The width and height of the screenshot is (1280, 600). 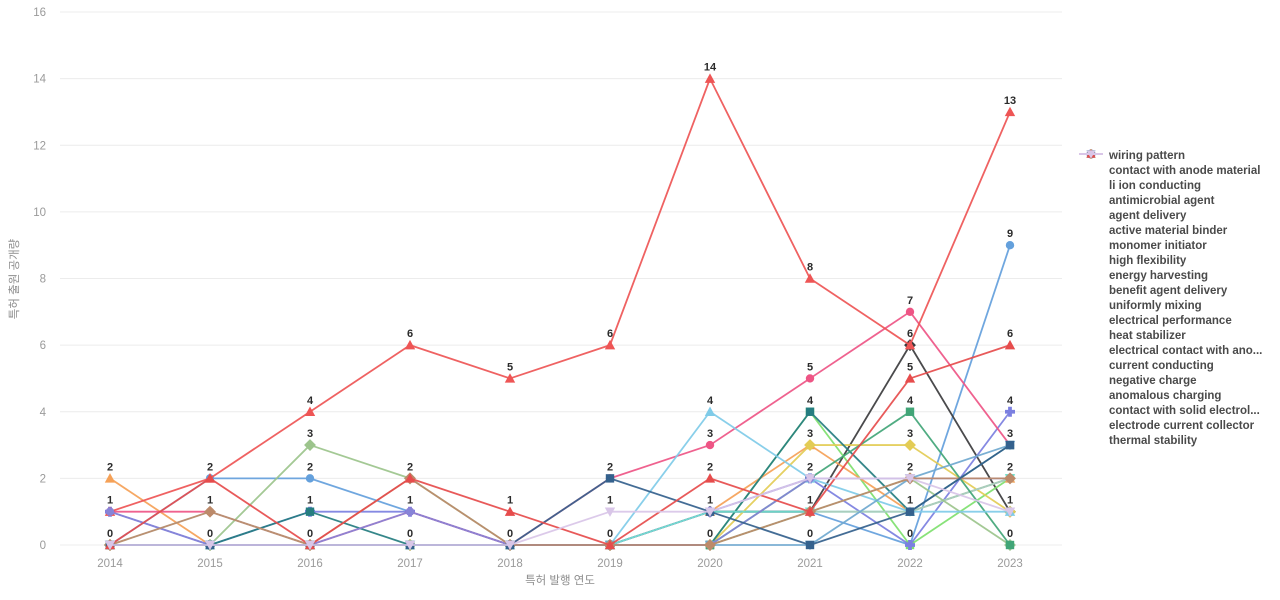 I want to click on li-ion-conducting-marker-icon, so click(x=1091, y=171).